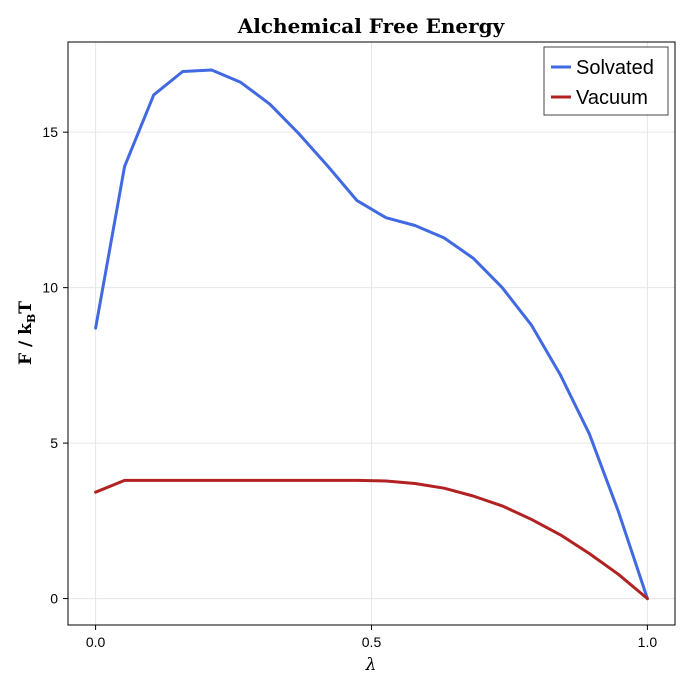  Describe the element at coordinates (371, 26) in the screenshot. I see `chart-title: Alchemical Free Energy` at that location.